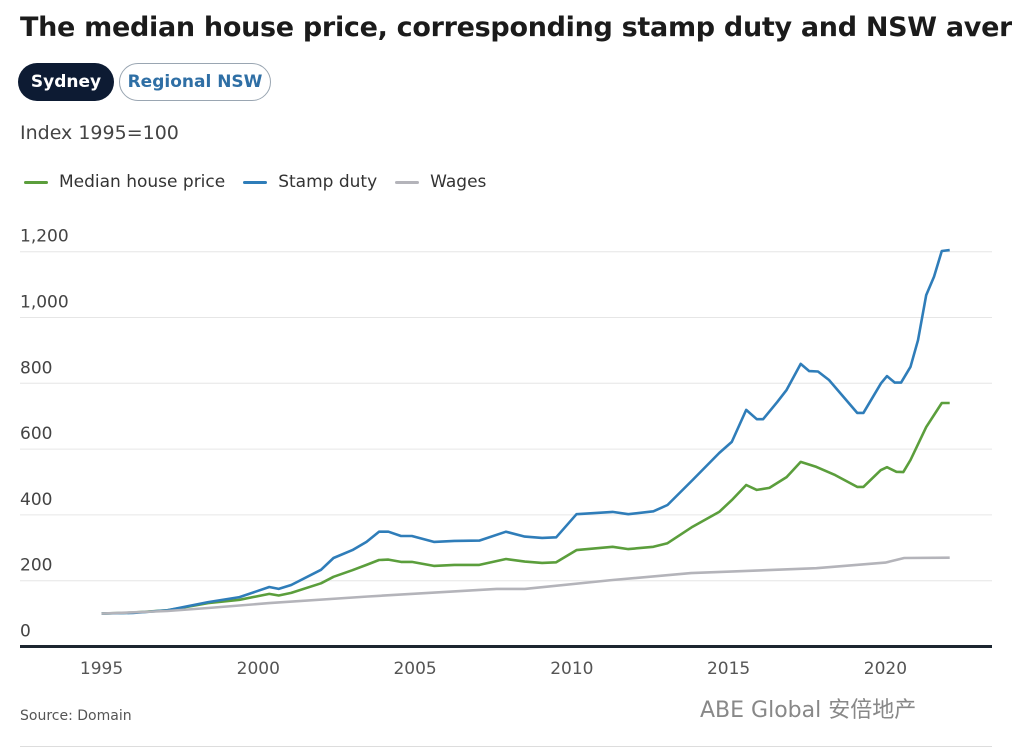 The height and width of the screenshot is (751, 1012). I want to click on legend-label: Median house price, so click(142, 182).